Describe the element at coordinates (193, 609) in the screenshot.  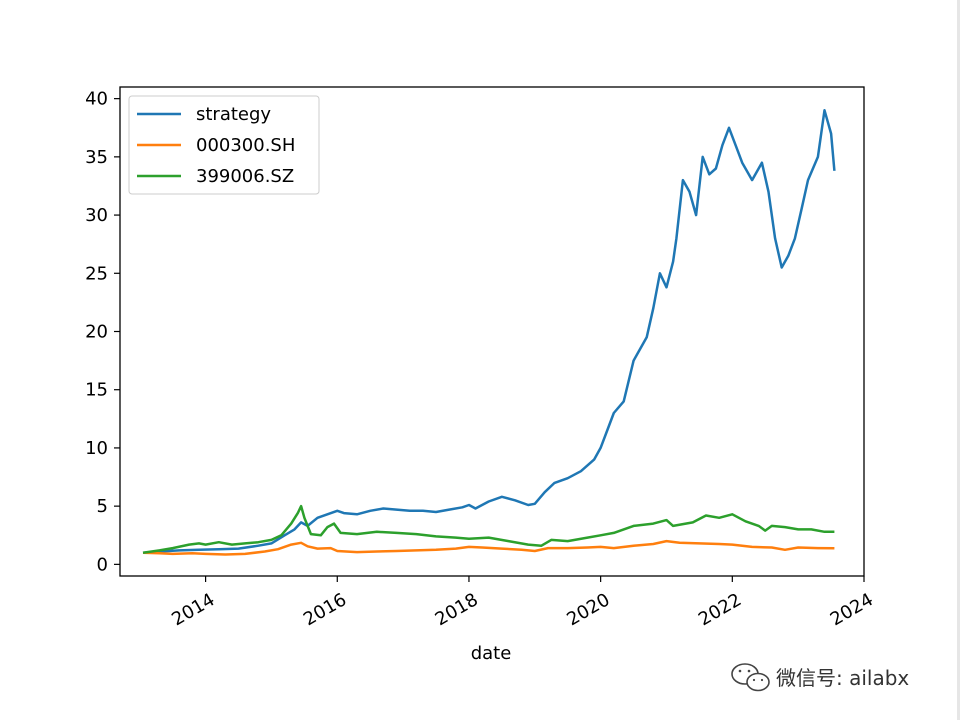
I see `x-tick-label: 2014` at that location.